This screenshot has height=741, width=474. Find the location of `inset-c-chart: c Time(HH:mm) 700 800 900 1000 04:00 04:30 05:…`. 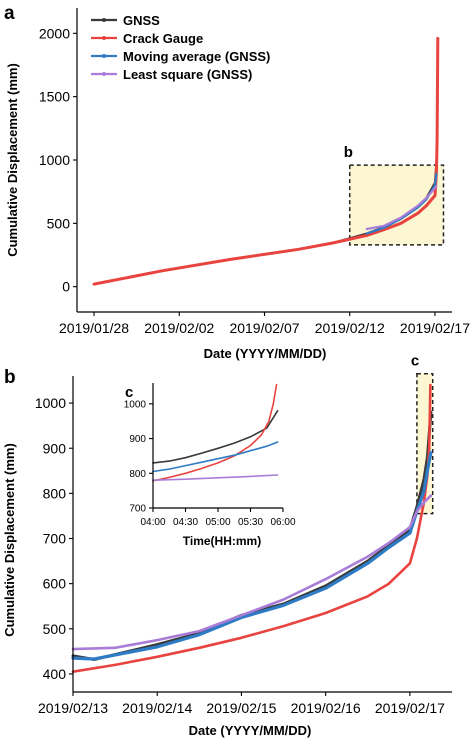

inset-c-chart: c Time(HH:mm) 700 800 900 1000 04:00 04:30 05:… is located at coordinates (208, 465).